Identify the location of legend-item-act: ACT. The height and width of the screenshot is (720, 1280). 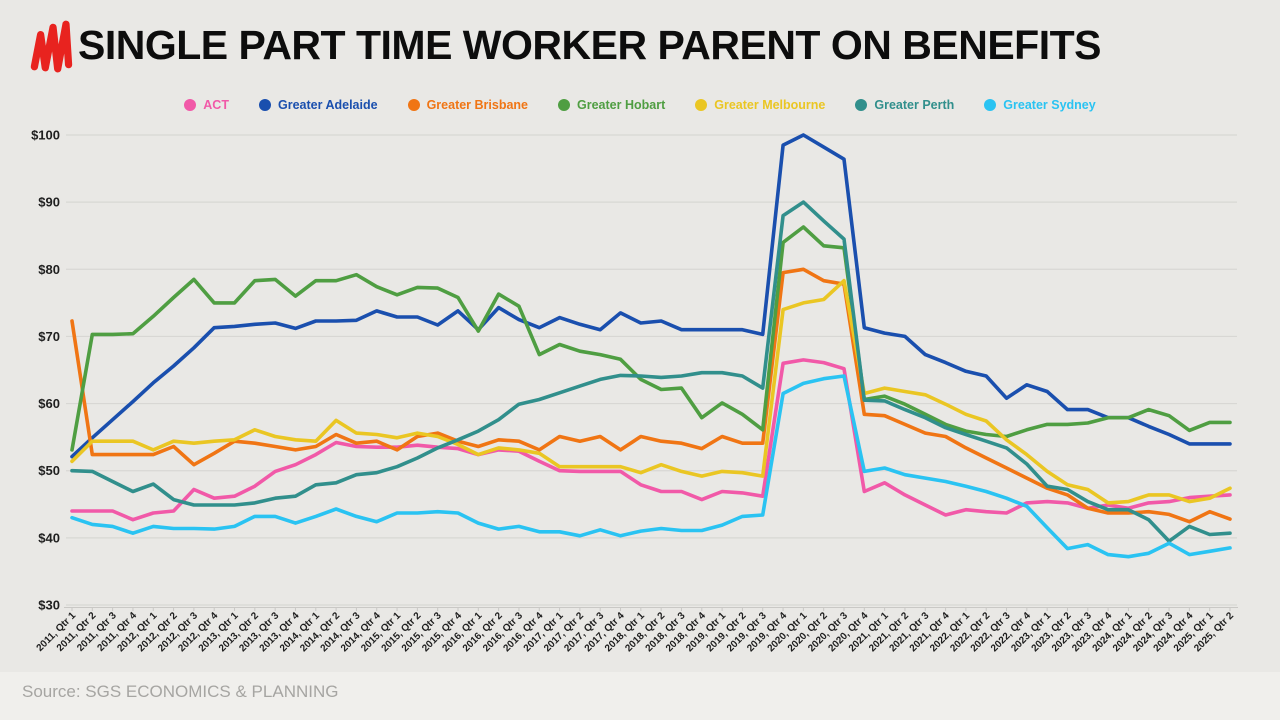
(206, 105).